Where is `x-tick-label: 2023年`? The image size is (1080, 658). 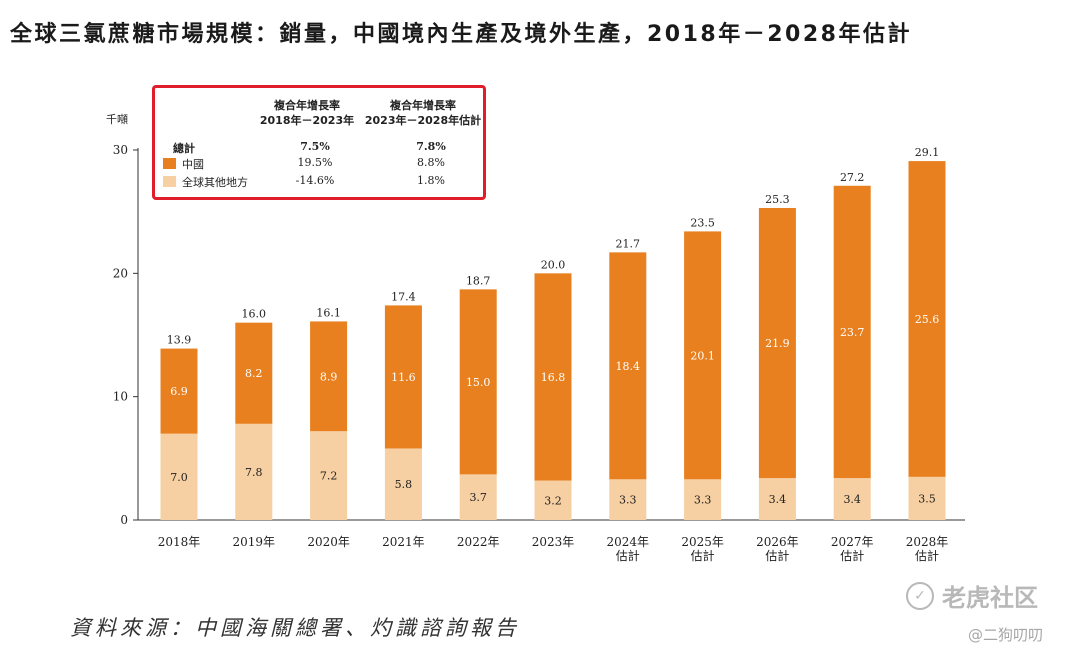 x-tick-label: 2023年 is located at coordinates (553, 542).